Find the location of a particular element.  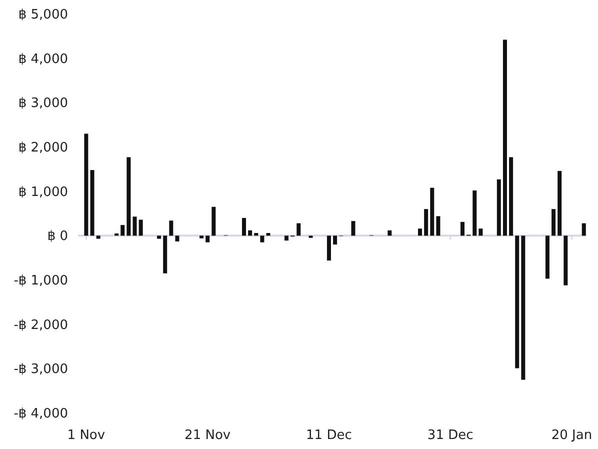

y-tick-label: ฿ 1,000 is located at coordinates (43, 192).